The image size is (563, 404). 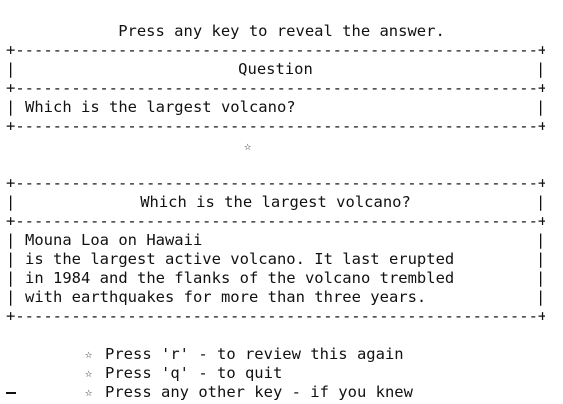 I want to click on question-box-header: Question, so click(x=275, y=69).